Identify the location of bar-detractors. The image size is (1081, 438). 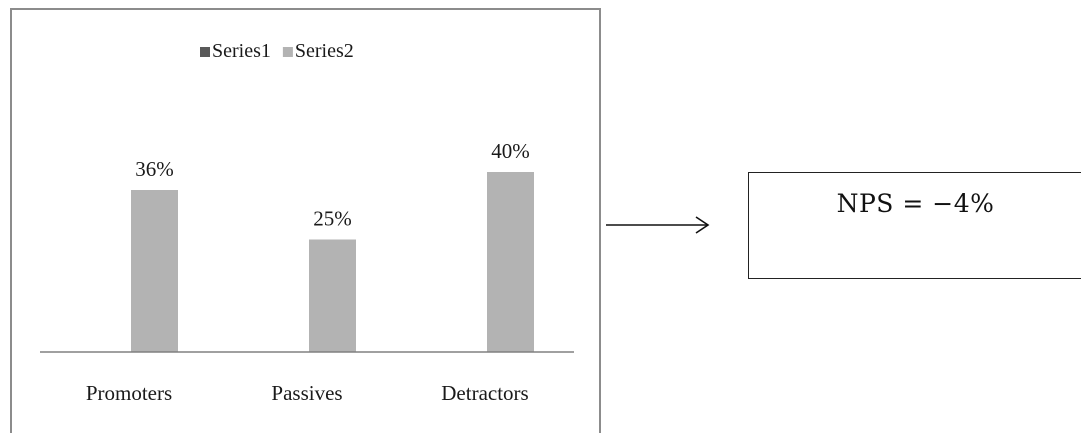
(510, 262).